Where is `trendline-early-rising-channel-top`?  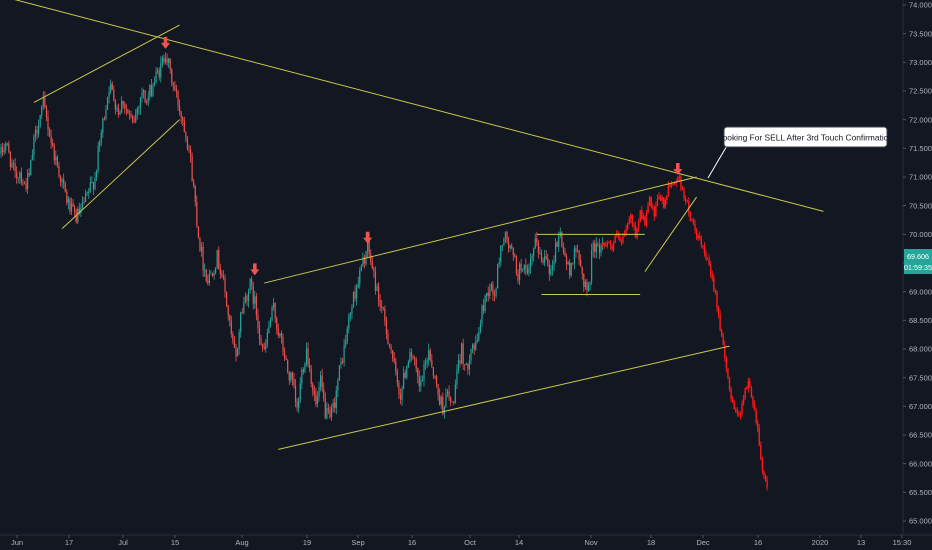 trendline-early-rising-channel-top is located at coordinates (106, 63).